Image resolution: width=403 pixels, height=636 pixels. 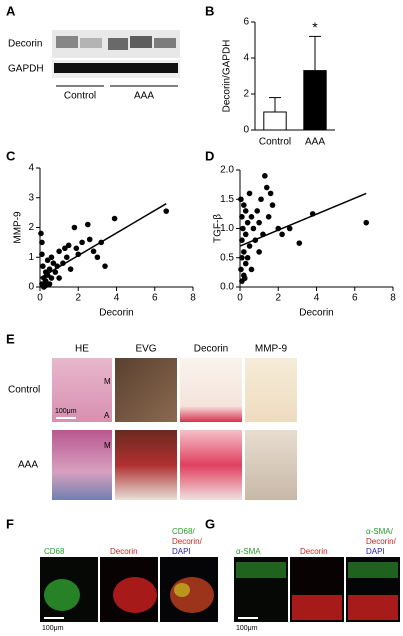 What do you see at coordinates (31, 257) in the screenshot?
I see `y-tick-label: 1` at bounding box center [31, 257].